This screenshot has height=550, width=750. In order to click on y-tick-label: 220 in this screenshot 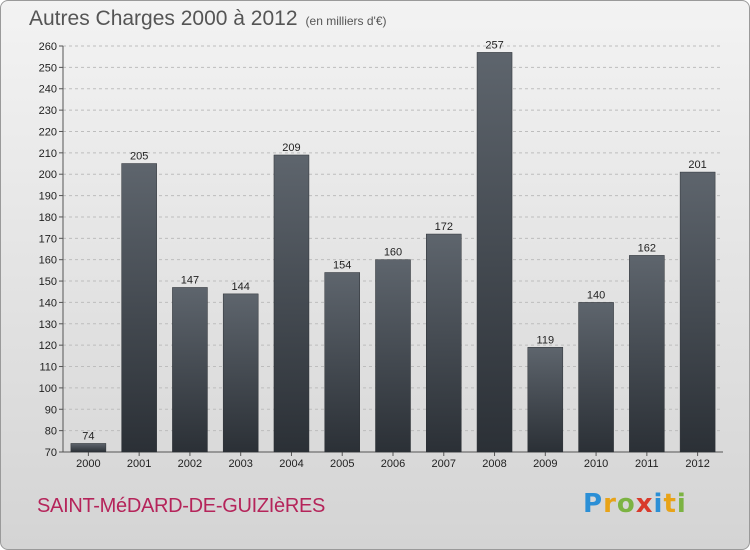, I will do `click(48, 132)`.